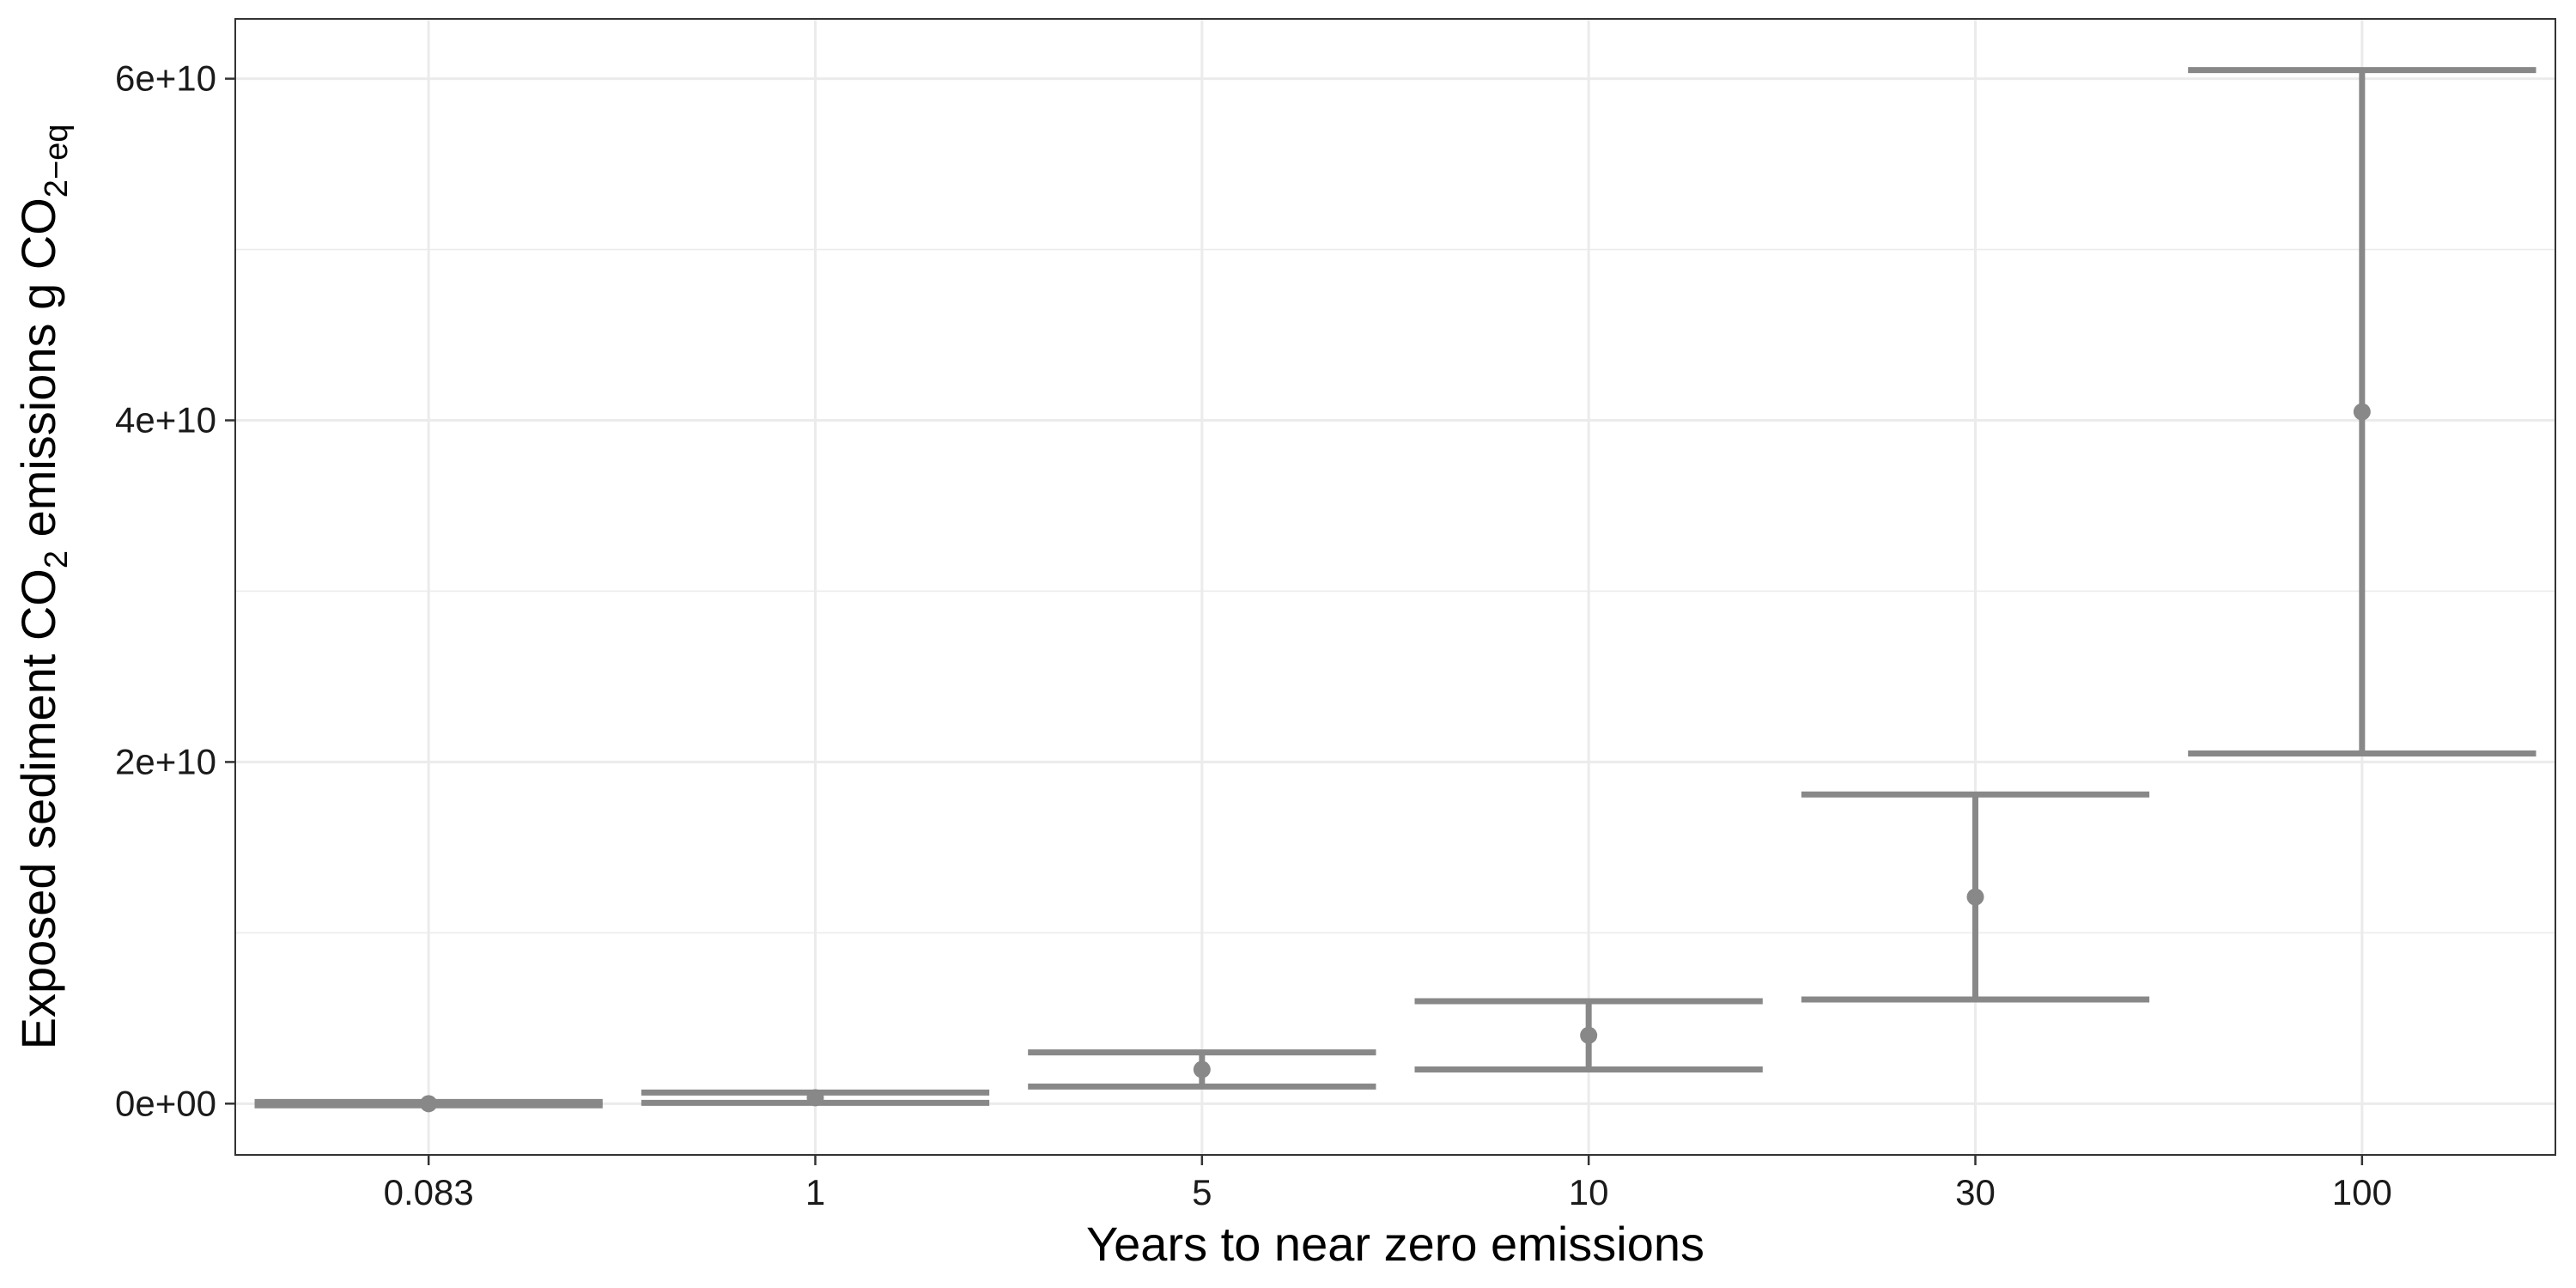 The height and width of the screenshot is (1288, 2576). What do you see at coordinates (57, 559) in the screenshot?
I see `y-axis-title-subscript1: 2` at bounding box center [57, 559].